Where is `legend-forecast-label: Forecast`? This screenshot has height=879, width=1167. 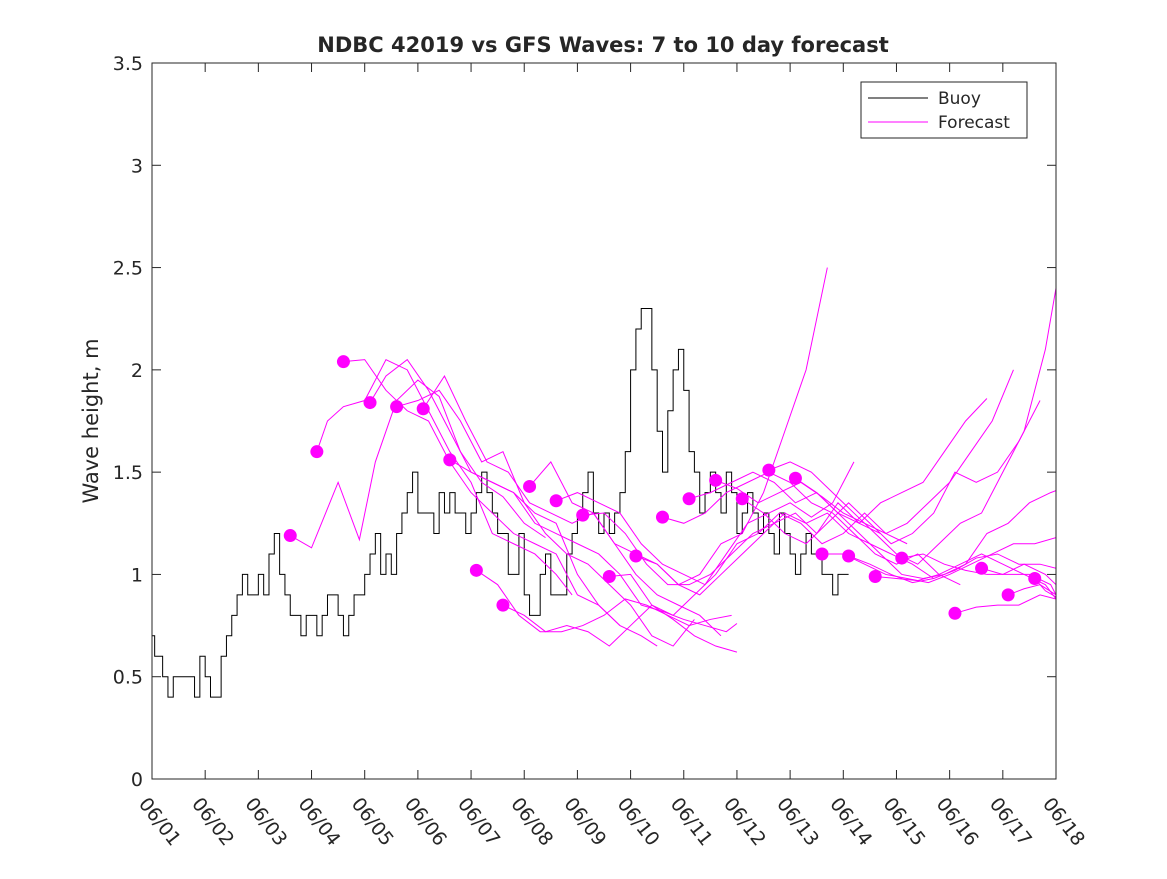
legend-forecast-label: Forecast is located at coordinates (974, 123).